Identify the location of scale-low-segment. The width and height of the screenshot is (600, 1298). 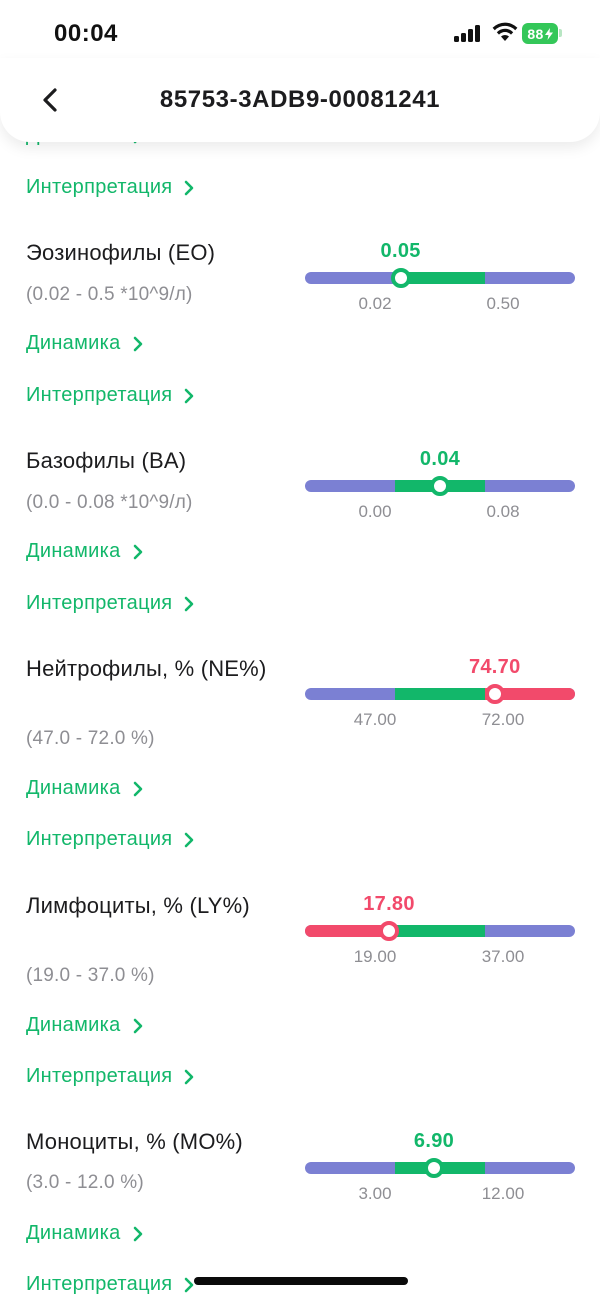
(350, 931).